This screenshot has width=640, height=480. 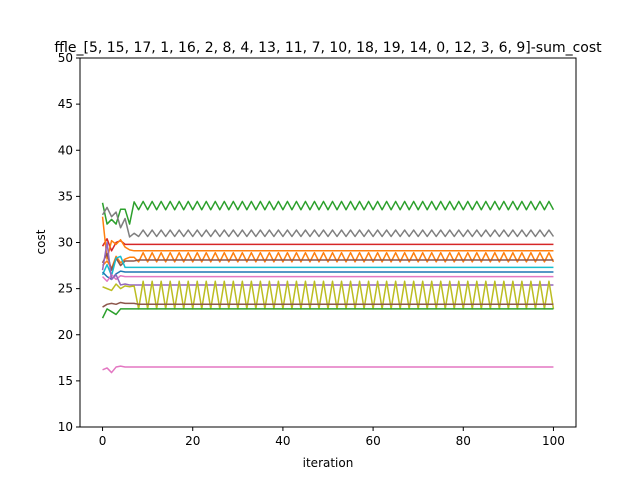 I want to click on y-tick-label: 45, so click(x=65, y=104).